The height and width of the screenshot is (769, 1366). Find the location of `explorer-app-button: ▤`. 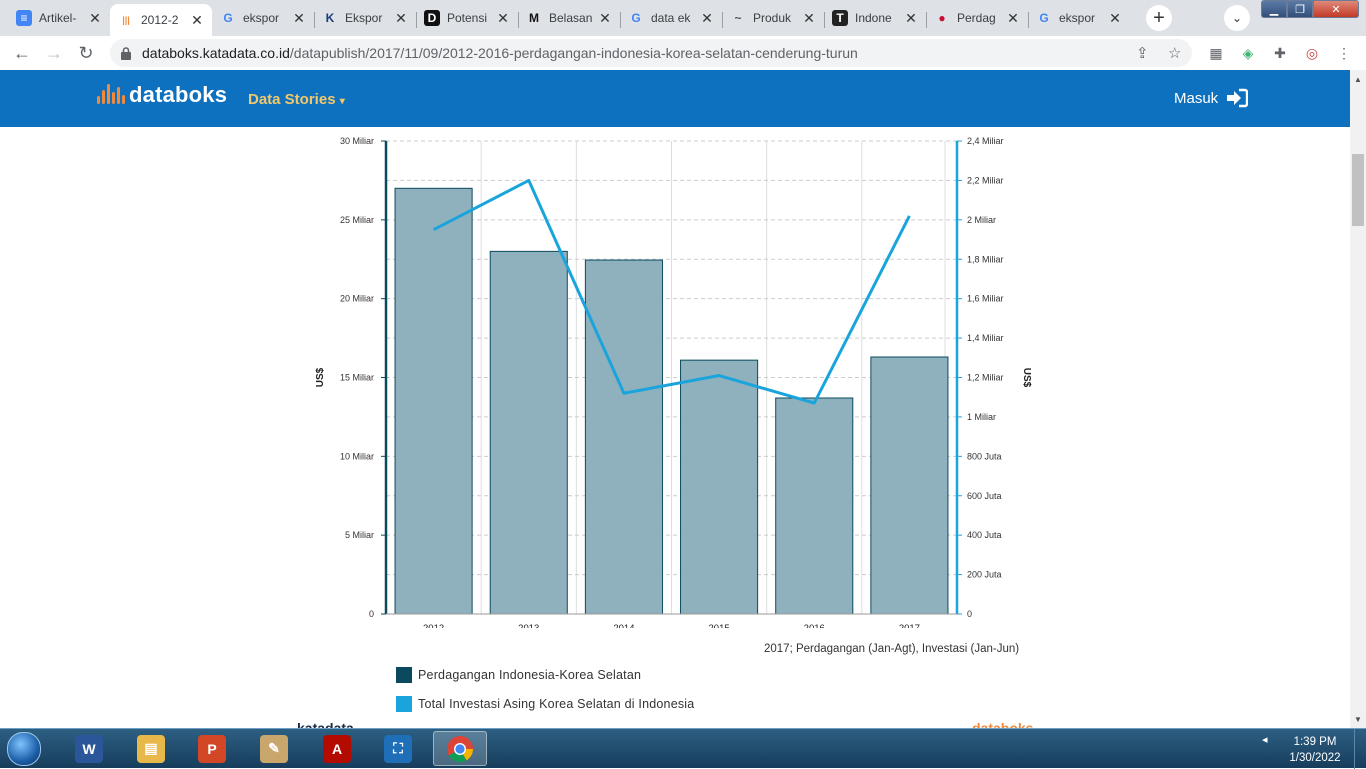

explorer-app-button: ▤ is located at coordinates (151, 748).